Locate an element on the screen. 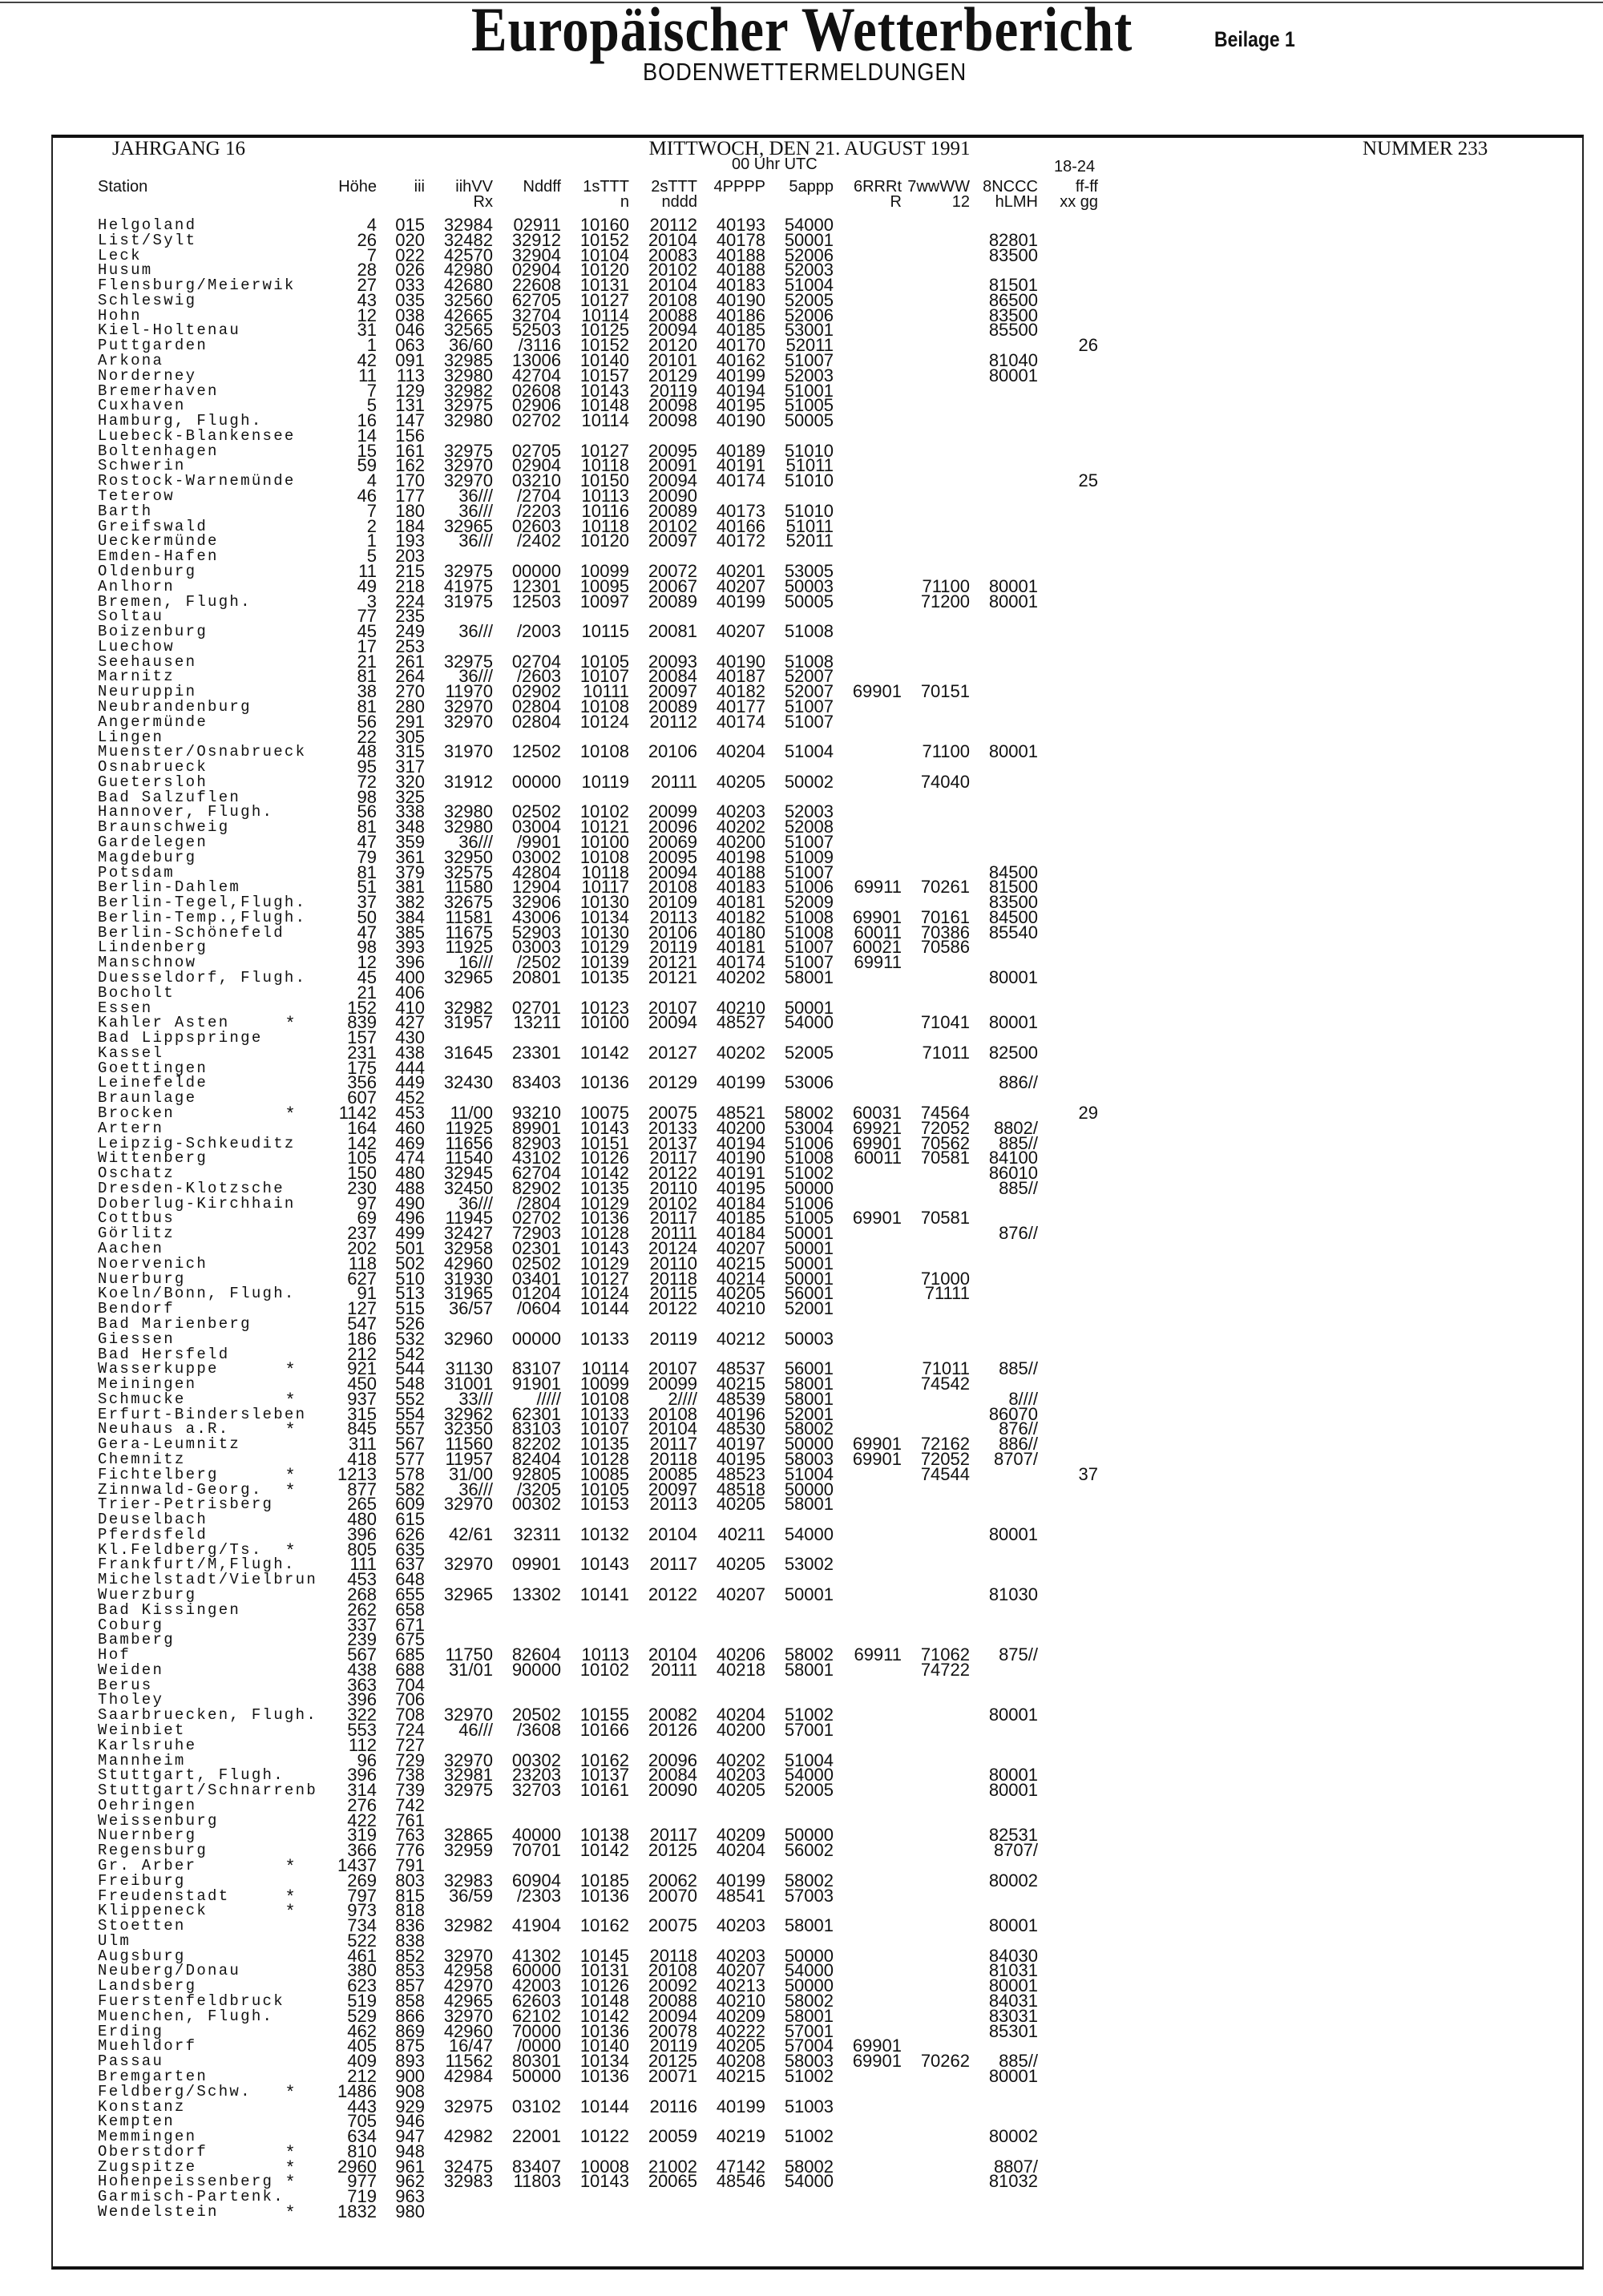  cell-iihvv: 36/// is located at coordinates (475, 841).